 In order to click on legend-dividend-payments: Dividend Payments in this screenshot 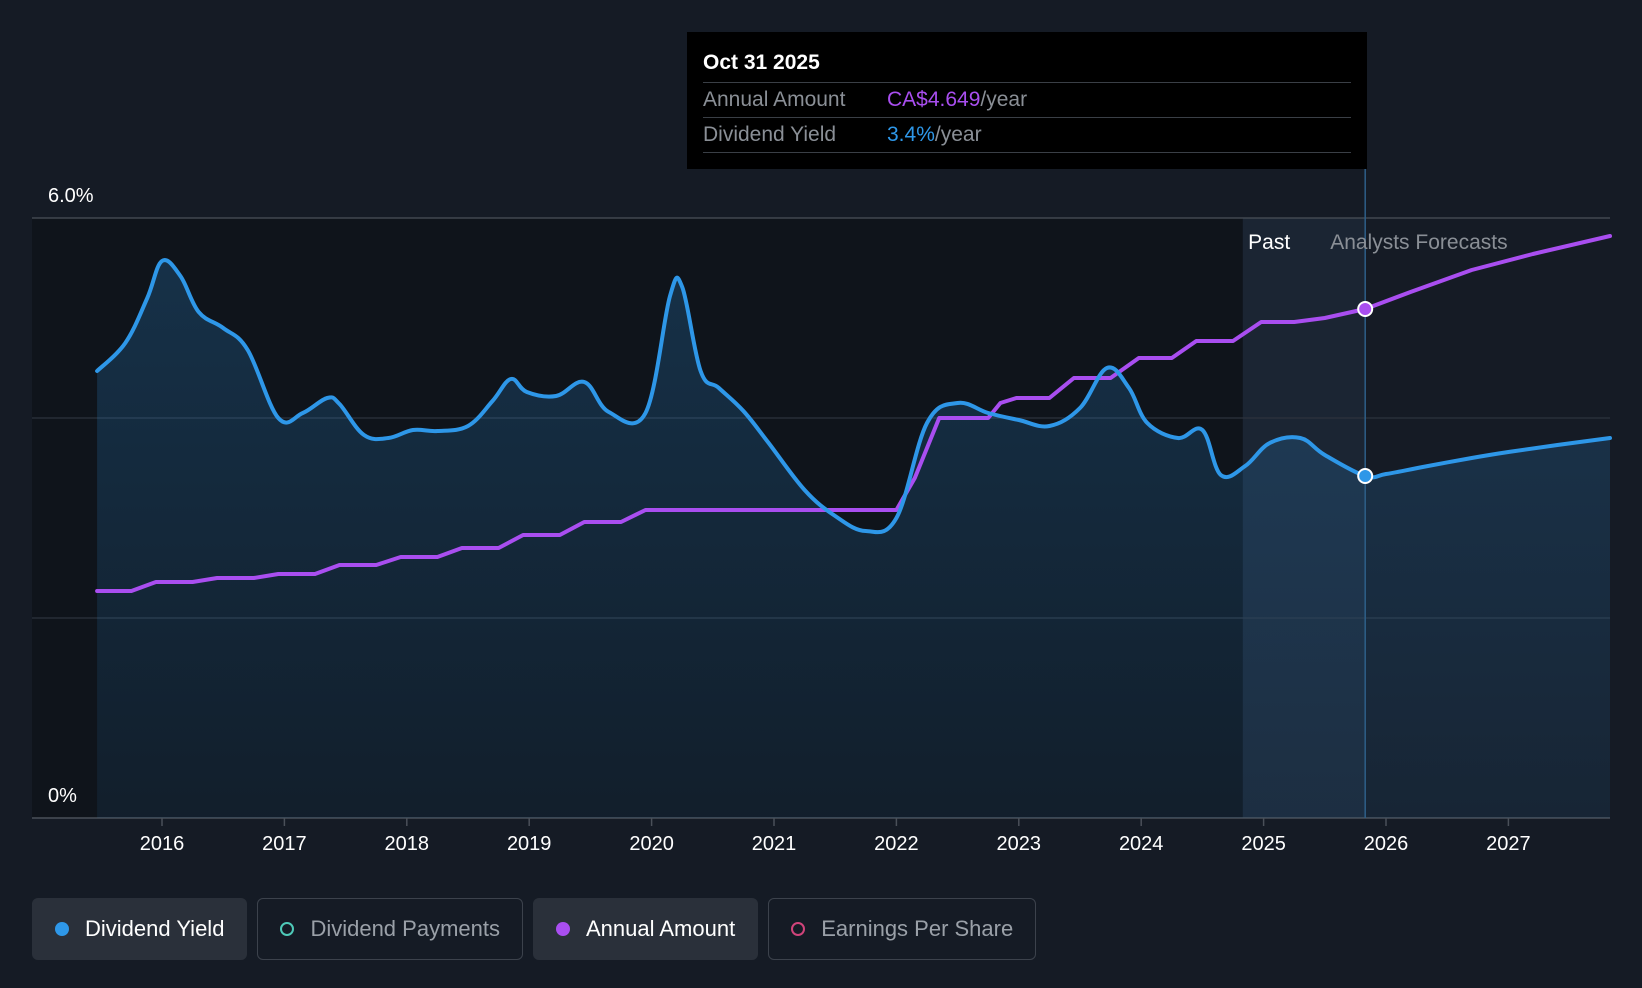, I will do `click(390, 929)`.